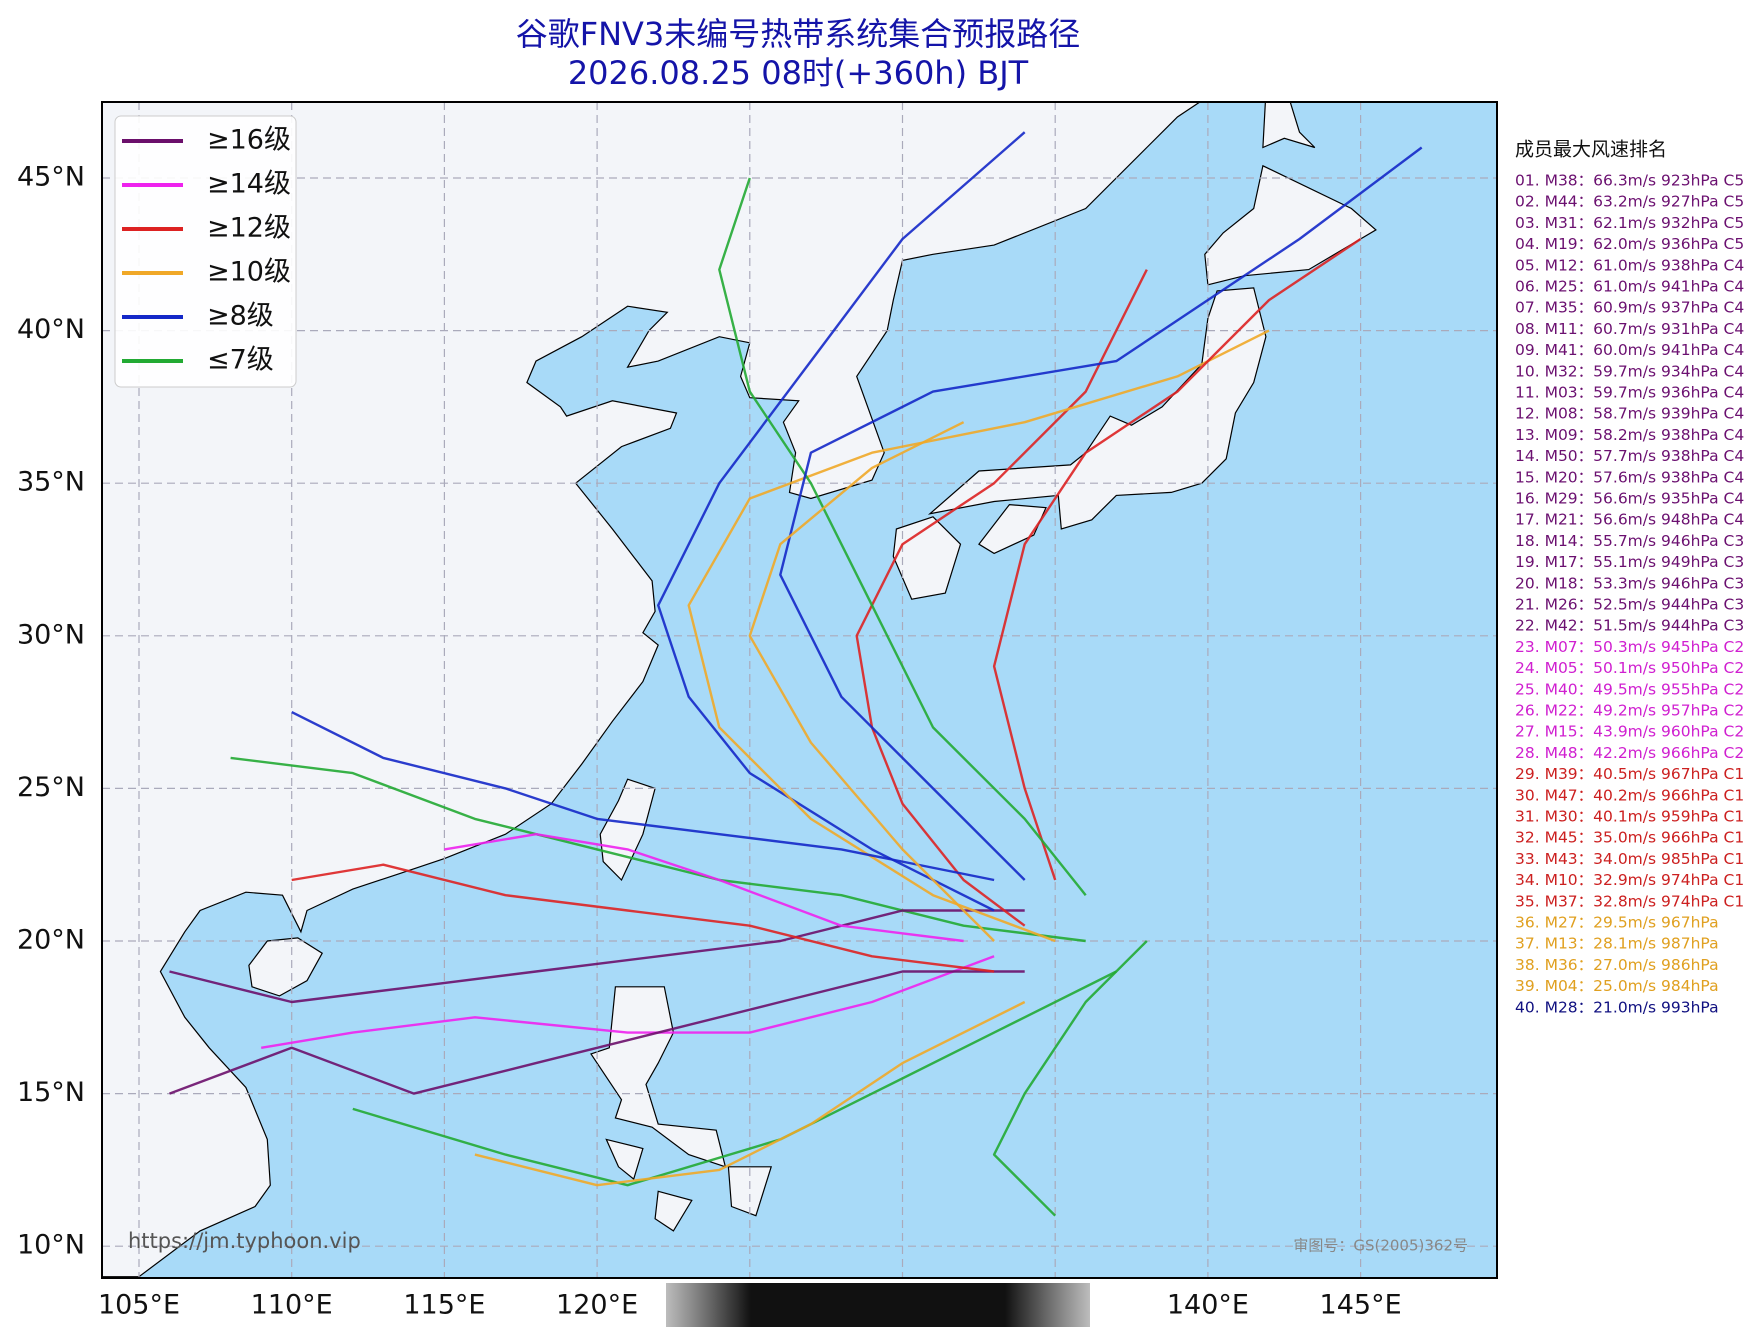 This screenshot has height=1335, width=1761. I want to click on lat-label: 45°N, so click(51, 177).